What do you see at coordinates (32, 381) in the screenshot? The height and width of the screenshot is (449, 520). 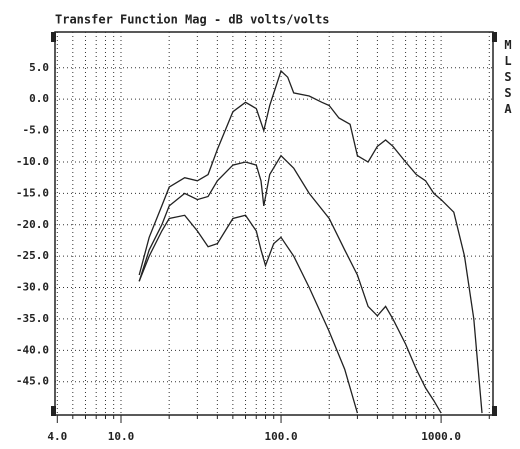 I see `y-tick-label: -45.0` at bounding box center [32, 381].